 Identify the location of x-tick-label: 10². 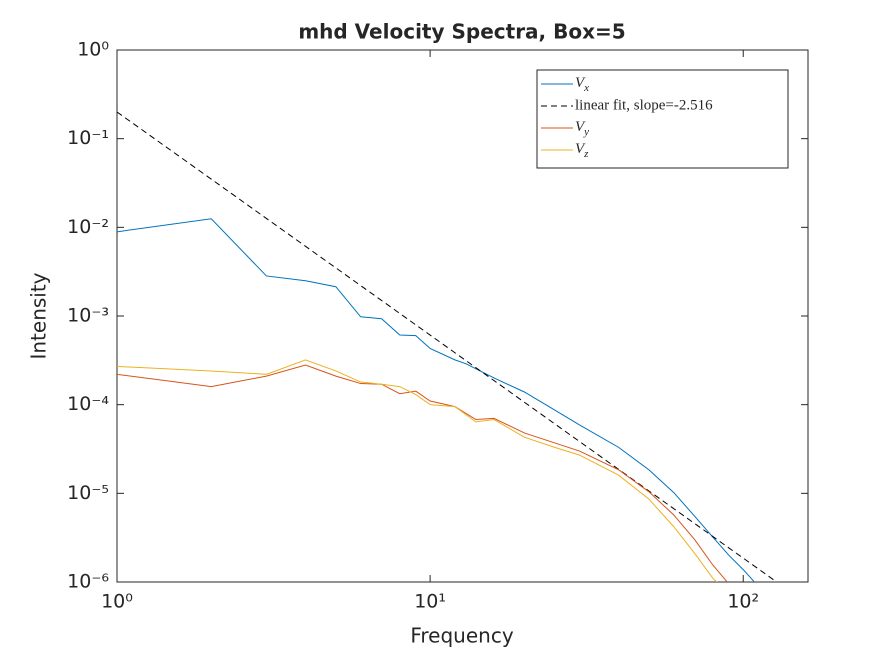
(743, 602).